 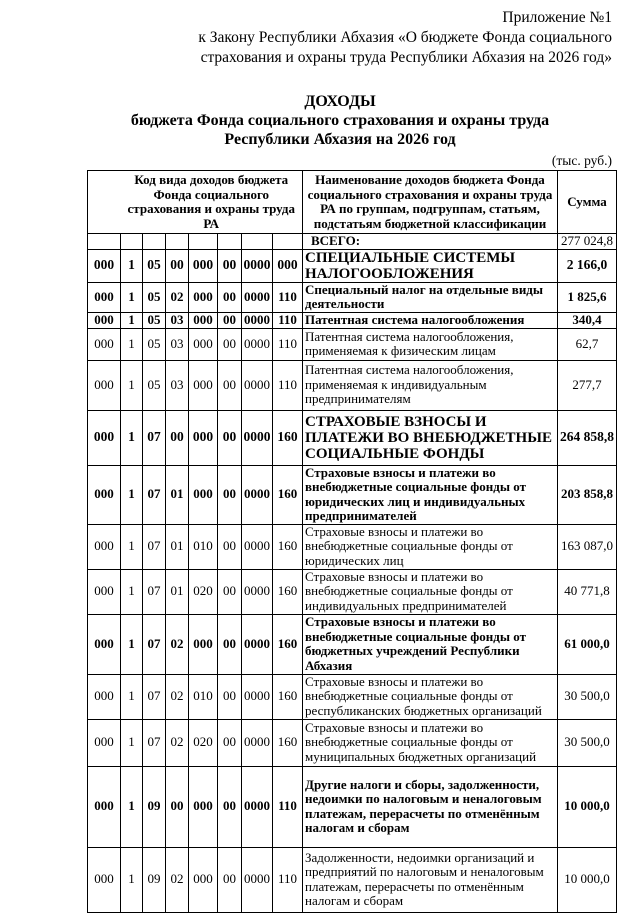 What do you see at coordinates (587, 265) in the screenshot?
I see `income-sum: 2 166,0` at bounding box center [587, 265].